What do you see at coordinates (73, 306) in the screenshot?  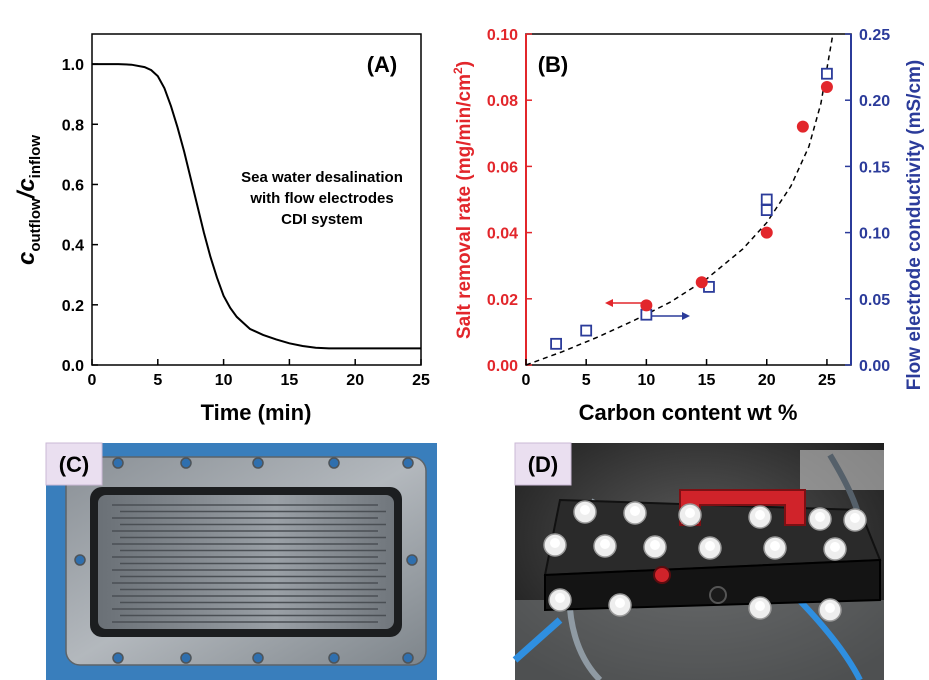 I see `a-ytick-label: 0.2` at bounding box center [73, 306].